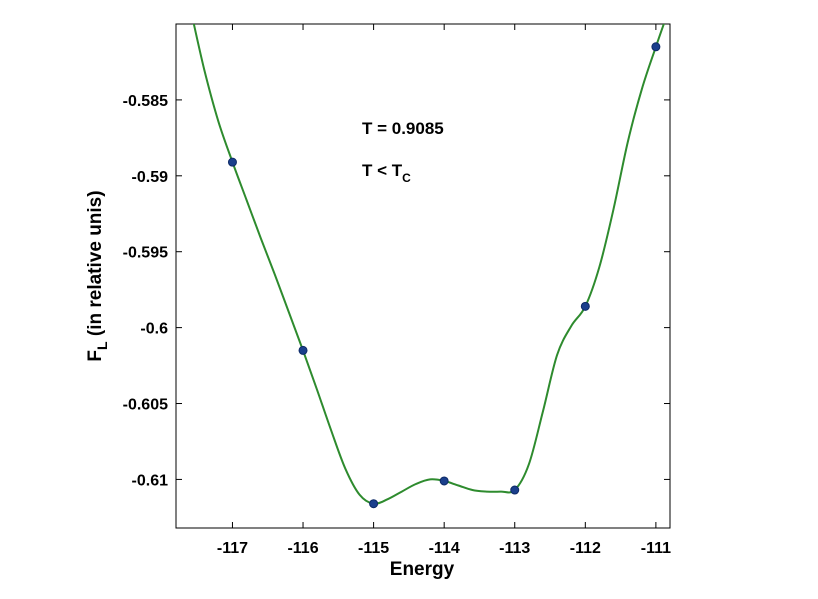 The image size is (818, 599). I want to click on annotation-condition: T < TC, so click(386, 173).